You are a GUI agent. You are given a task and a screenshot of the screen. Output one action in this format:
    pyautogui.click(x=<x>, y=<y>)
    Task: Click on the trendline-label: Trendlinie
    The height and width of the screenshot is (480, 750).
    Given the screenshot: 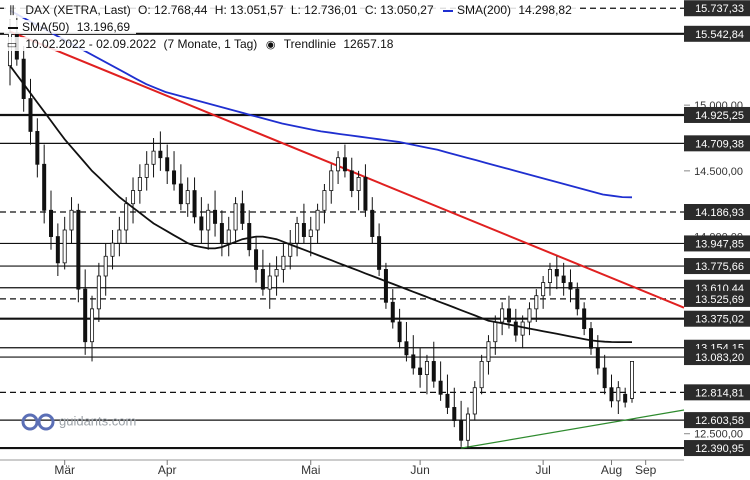 What is the action you would take?
    pyautogui.click(x=310, y=44)
    